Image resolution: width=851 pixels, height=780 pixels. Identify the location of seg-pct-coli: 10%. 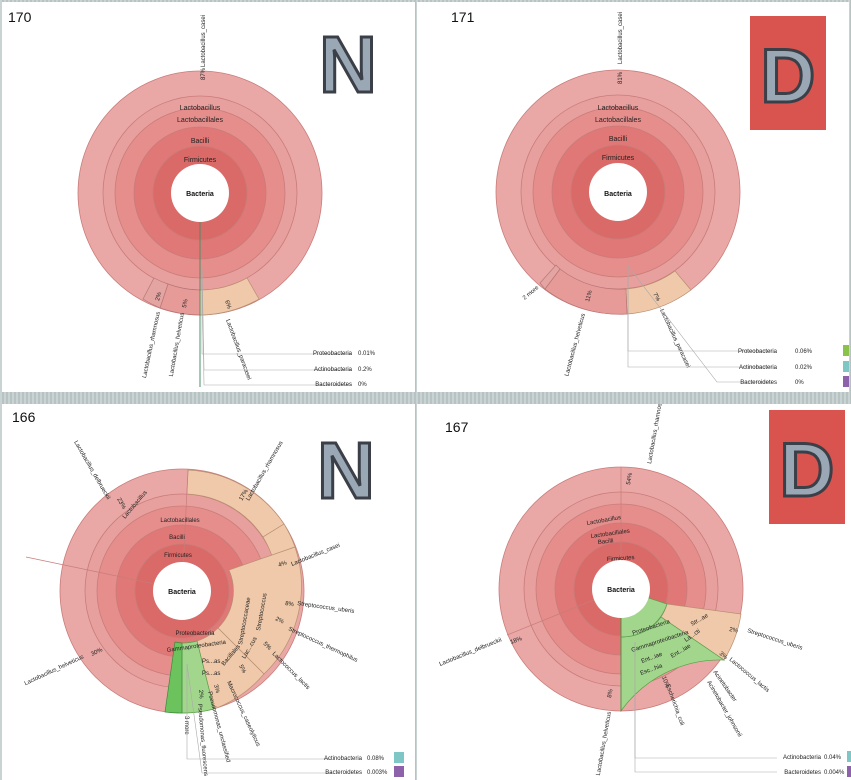
(665, 683).